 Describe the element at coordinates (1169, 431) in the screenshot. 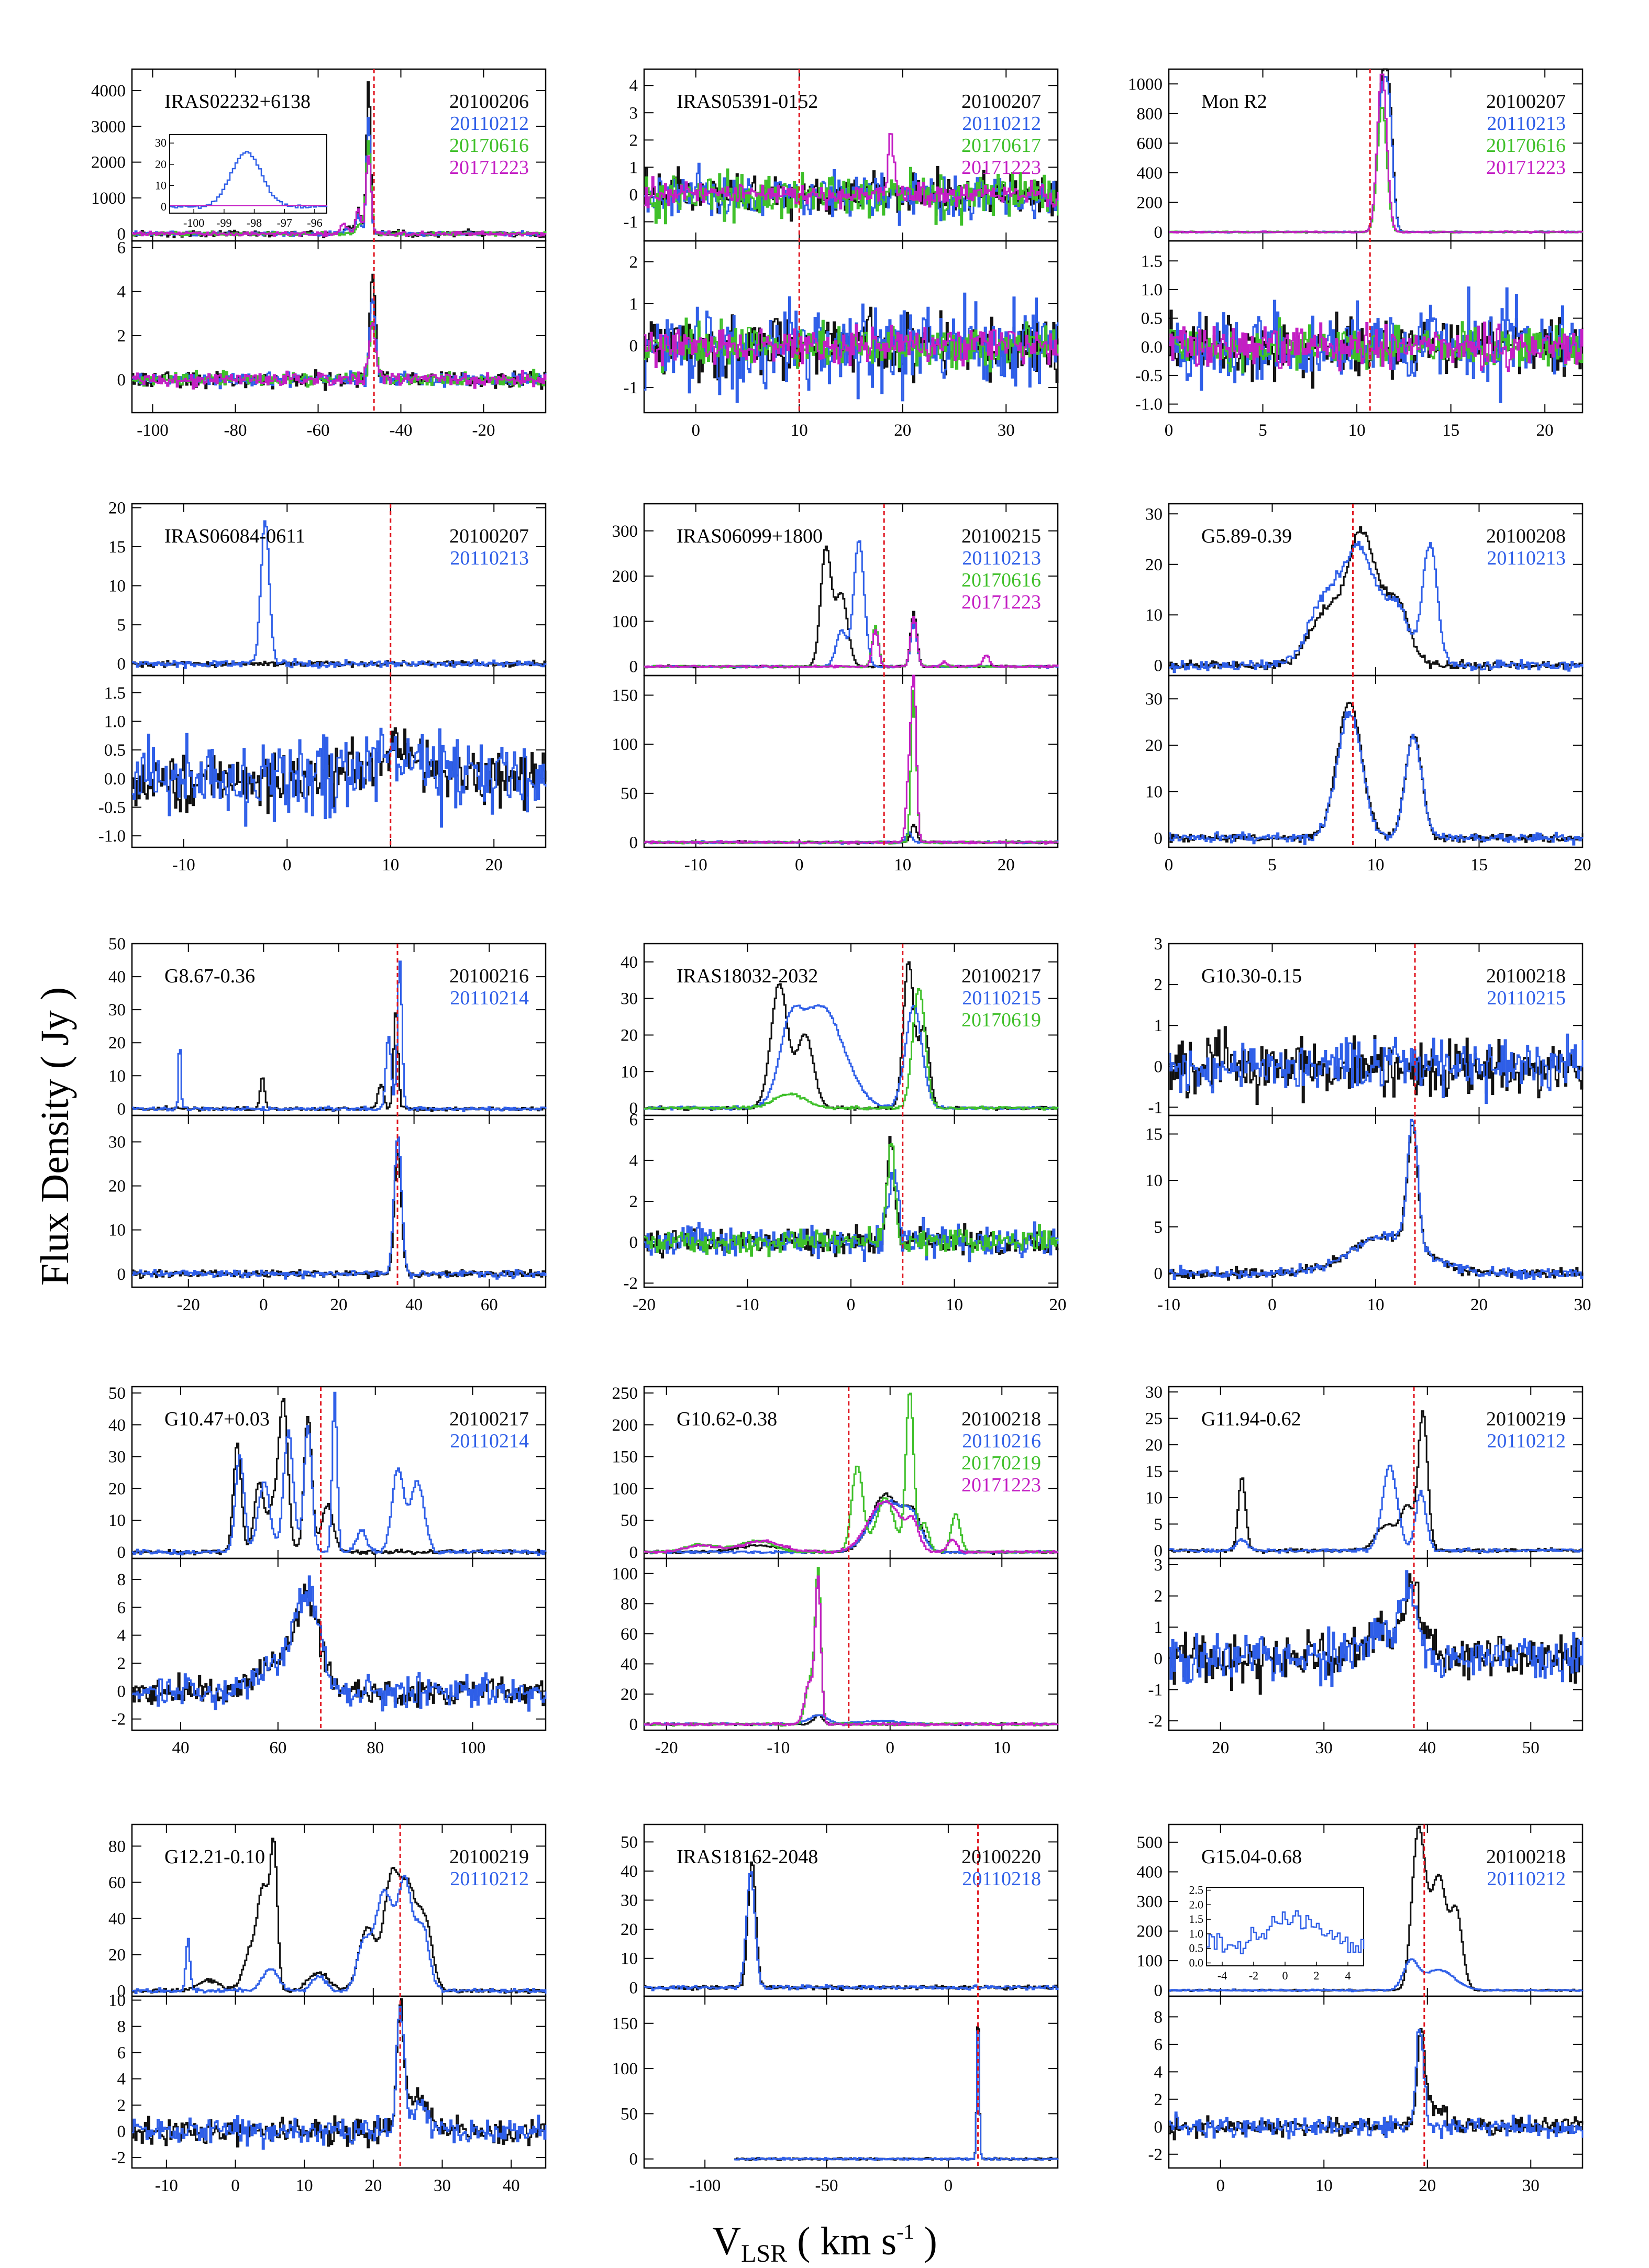

I see `panel-3-xtick-label-0: 0` at that location.